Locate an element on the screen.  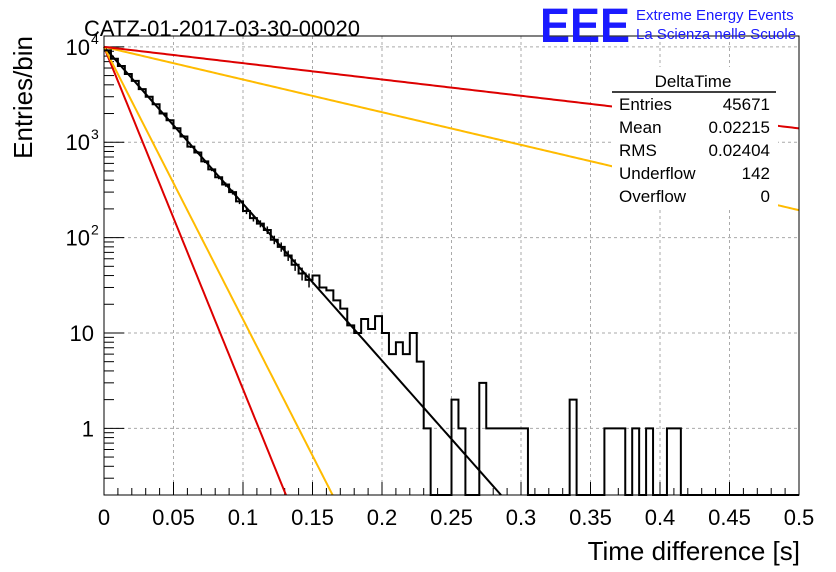
y-axis-label: Entries/bin is located at coordinates (23, 97).